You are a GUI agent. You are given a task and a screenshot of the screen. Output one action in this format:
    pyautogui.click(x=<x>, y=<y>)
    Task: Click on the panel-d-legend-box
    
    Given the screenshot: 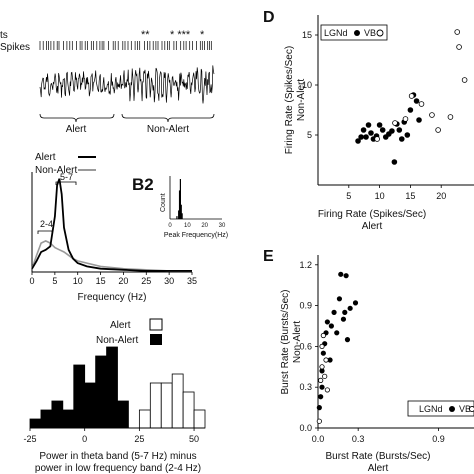 What is the action you would take?
    pyautogui.click(x=354, y=32)
    